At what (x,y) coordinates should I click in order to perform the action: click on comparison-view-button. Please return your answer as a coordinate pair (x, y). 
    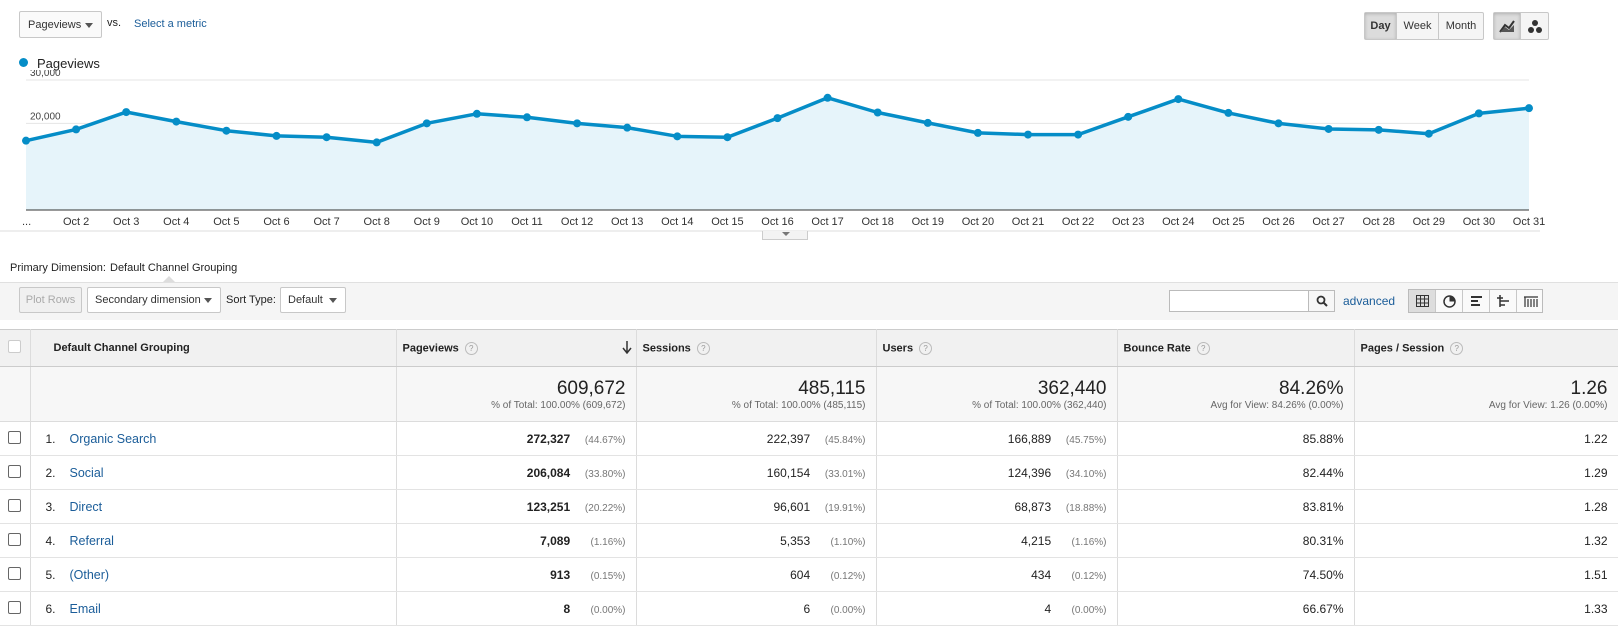
    Looking at the image, I should click on (1503, 301).